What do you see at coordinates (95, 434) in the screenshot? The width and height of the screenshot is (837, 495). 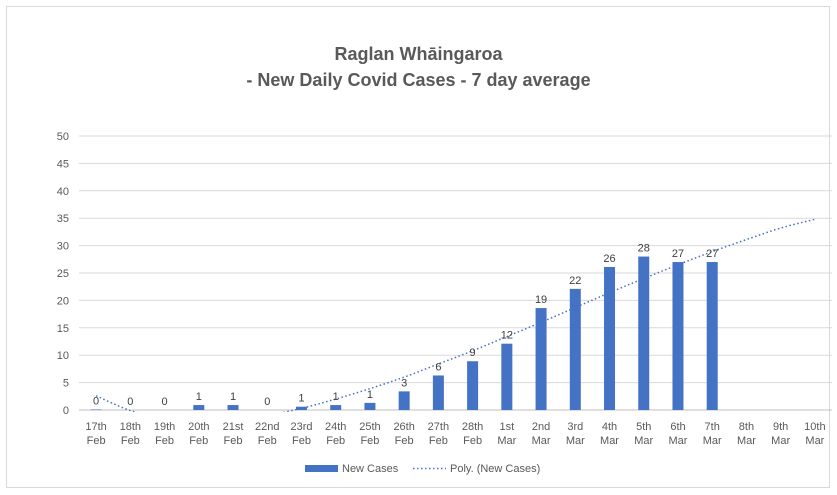 I see `x-tick-label: 17th Feb` at bounding box center [95, 434].